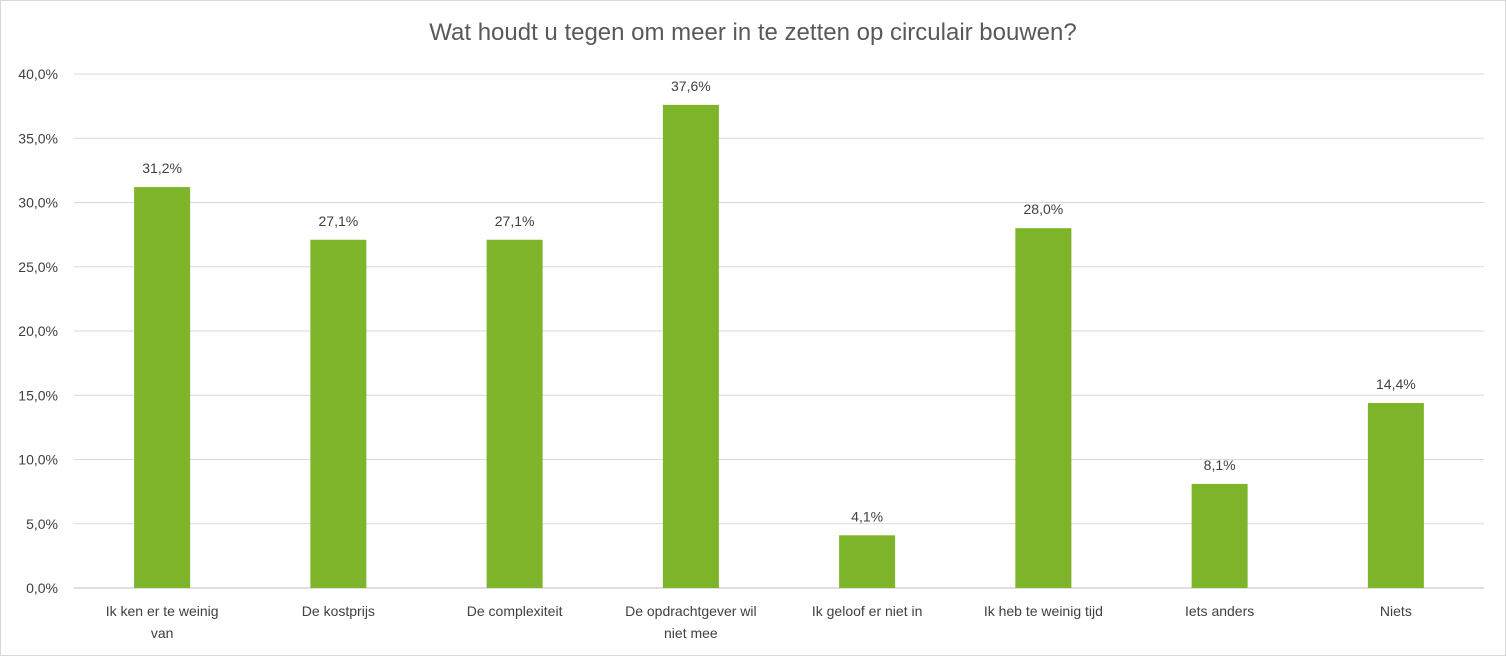 The image size is (1506, 656). I want to click on category-label: De kostprijs, so click(338, 611).